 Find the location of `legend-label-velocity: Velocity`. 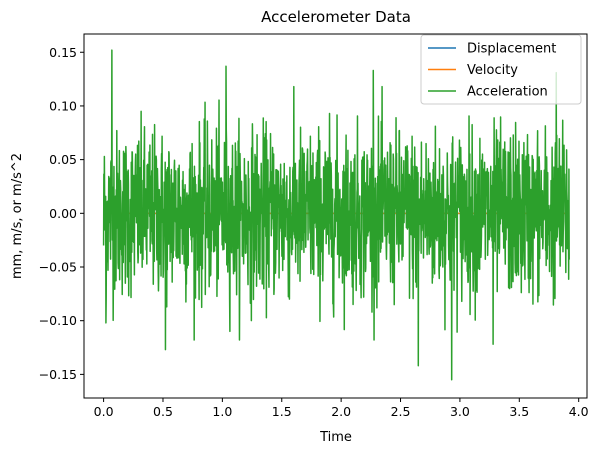

legend-label-velocity: Velocity is located at coordinates (492, 70).